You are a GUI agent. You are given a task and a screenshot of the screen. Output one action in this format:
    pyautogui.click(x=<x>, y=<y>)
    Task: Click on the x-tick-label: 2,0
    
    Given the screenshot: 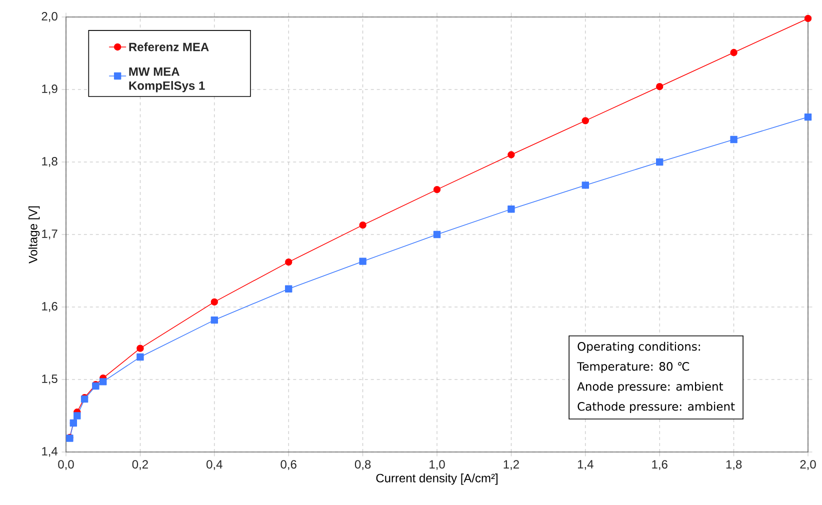 What is the action you would take?
    pyautogui.click(x=808, y=465)
    